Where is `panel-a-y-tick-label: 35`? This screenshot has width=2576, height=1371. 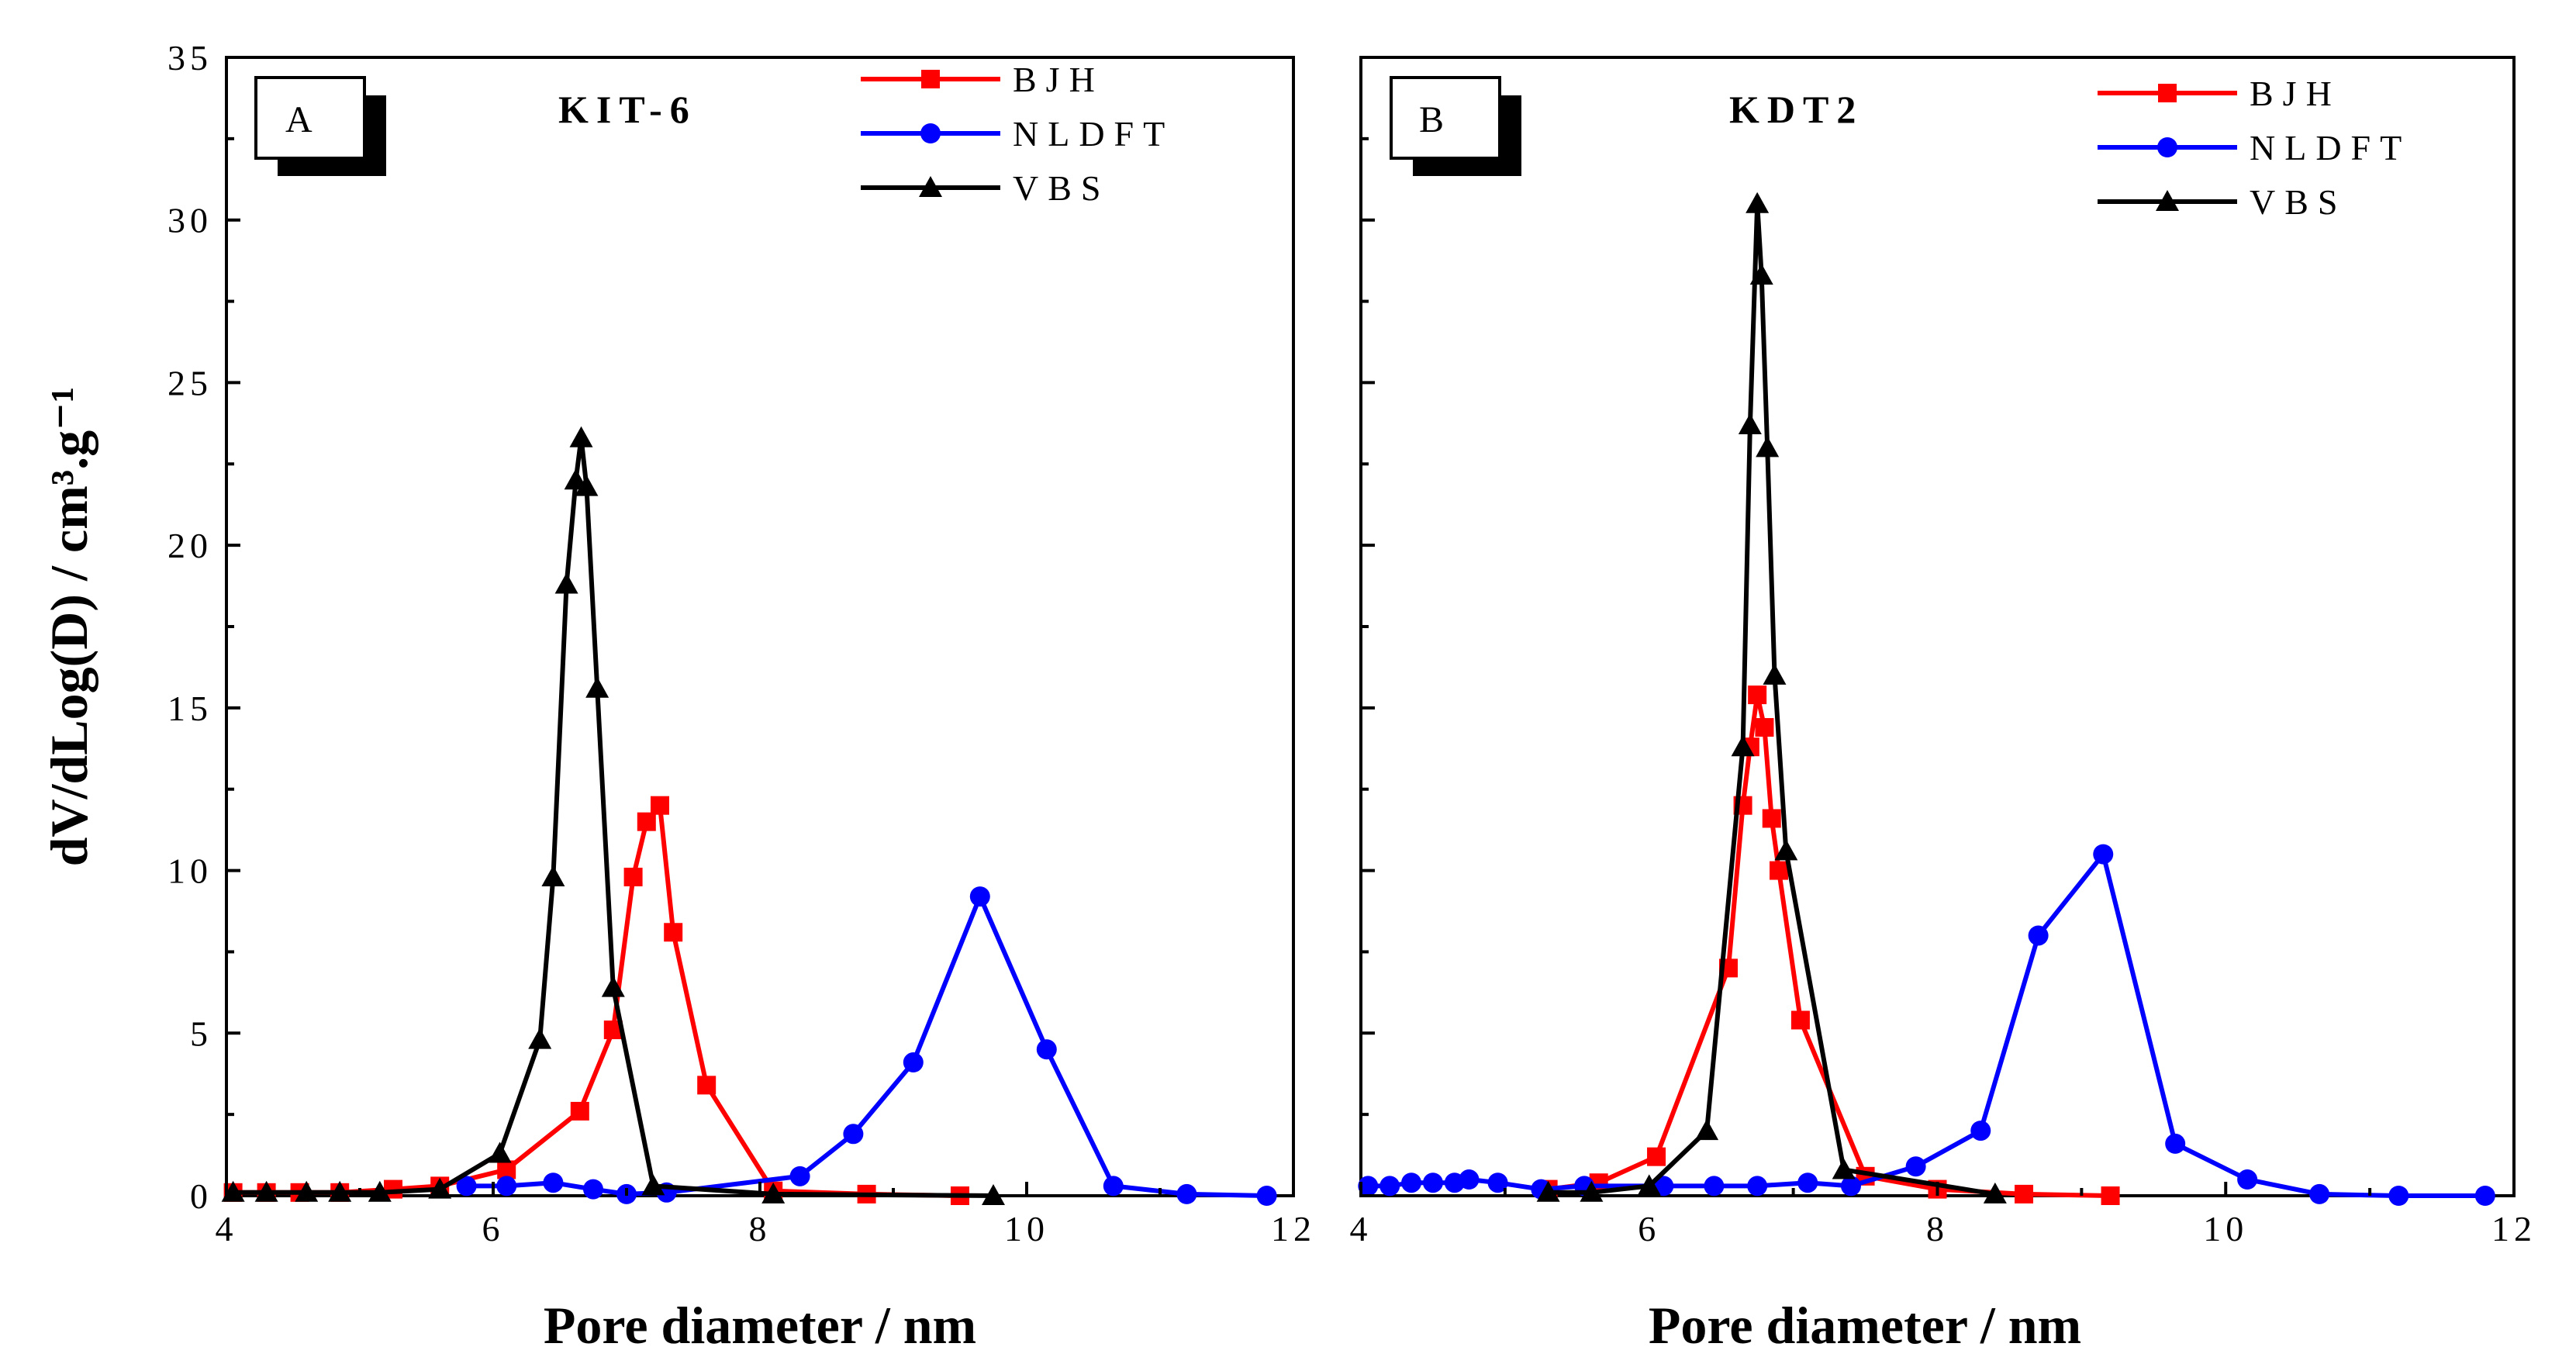
panel-a-y-tick-label: 35 is located at coordinates (190, 58).